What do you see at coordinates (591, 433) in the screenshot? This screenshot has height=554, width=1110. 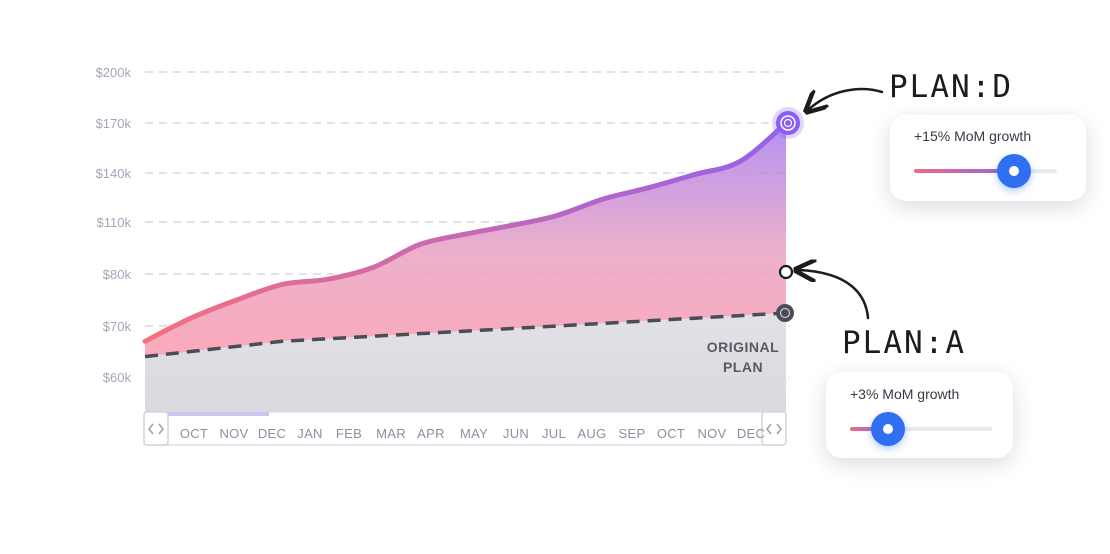 I see `x-tick-label: AUG` at bounding box center [591, 433].